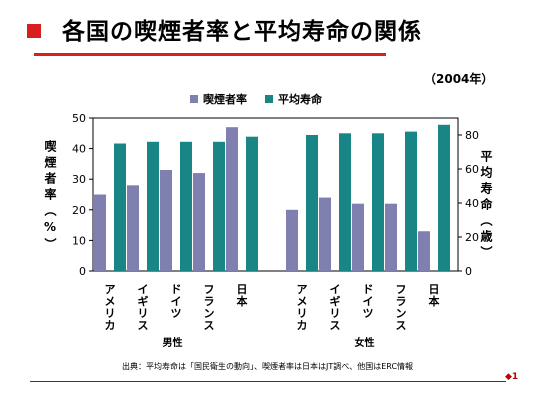  I want to click on legend-label-smoking: 喫煙者率, so click(225, 99).